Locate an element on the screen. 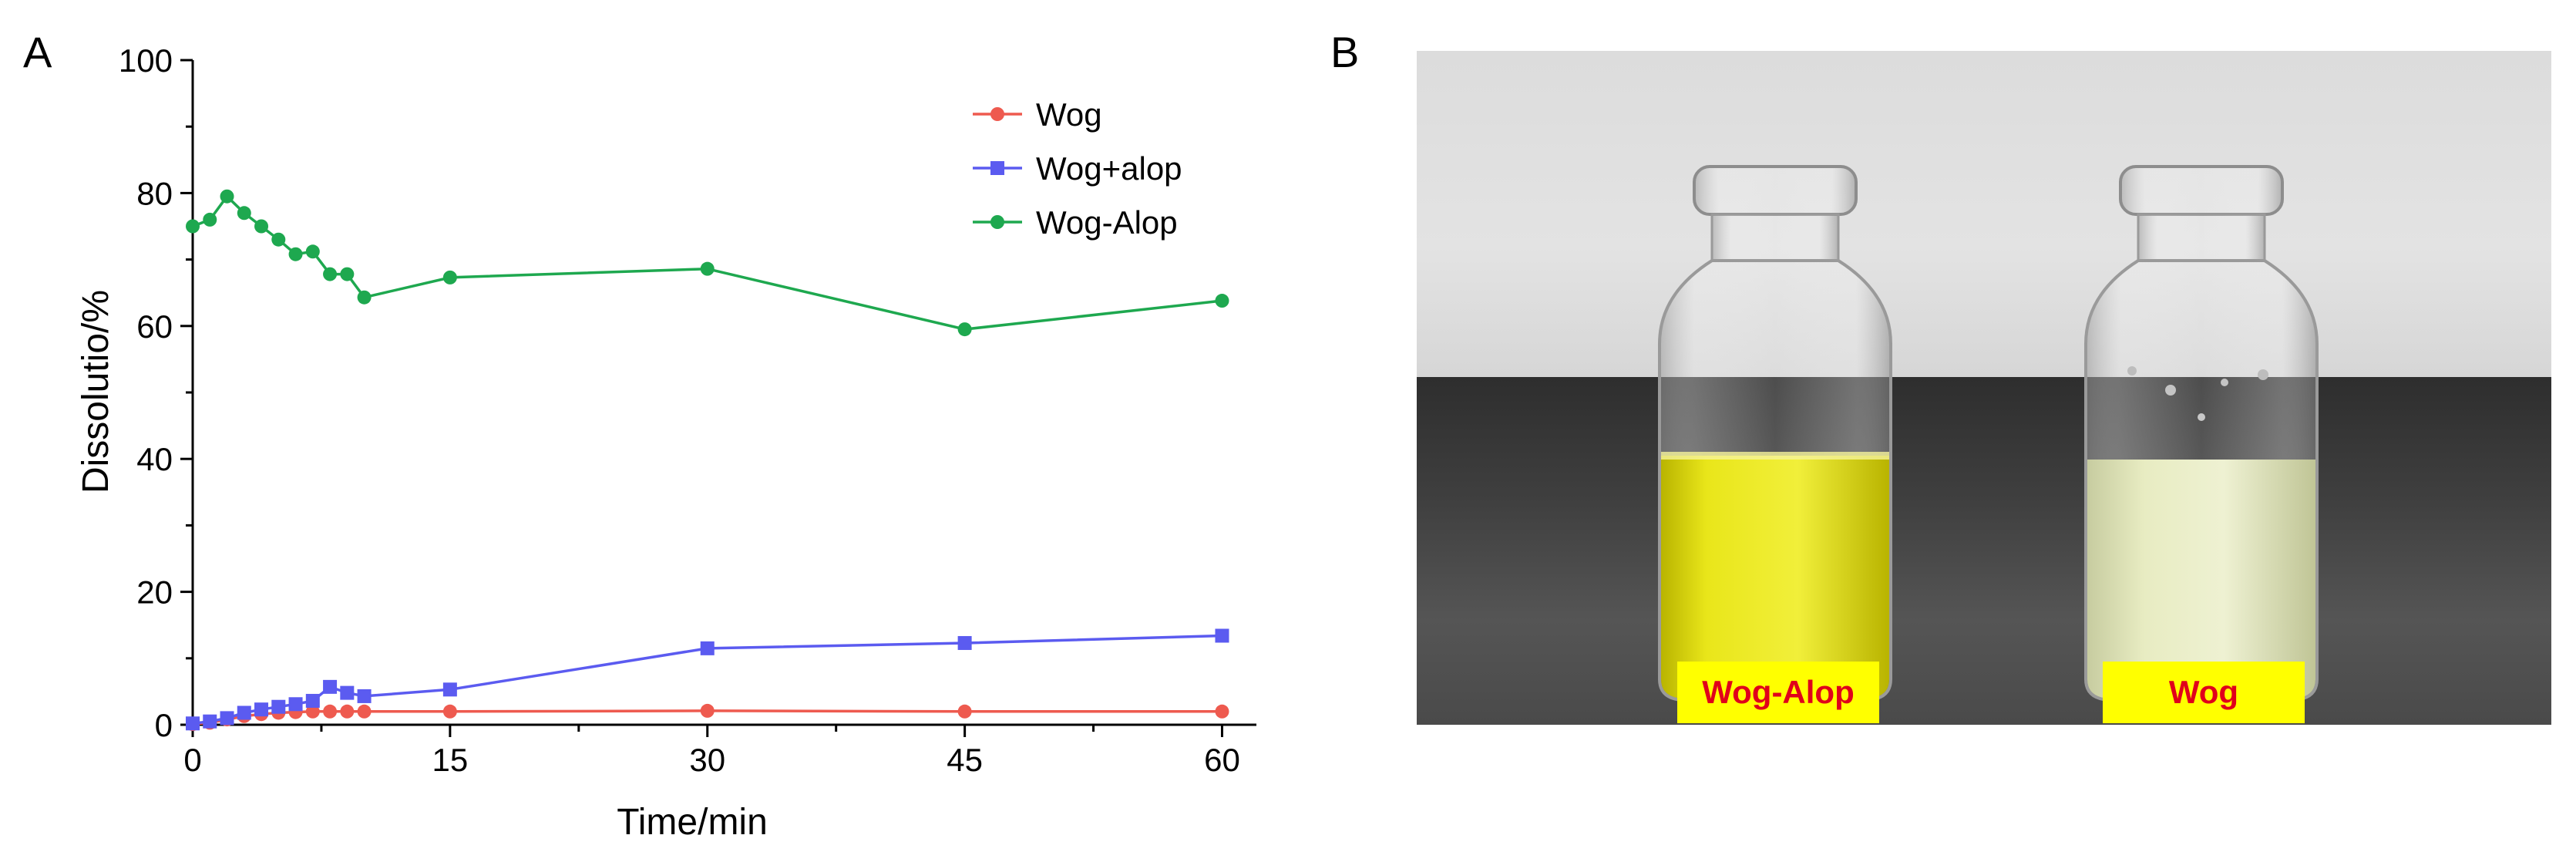  panel-a-letter: A is located at coordinates (37, 52).